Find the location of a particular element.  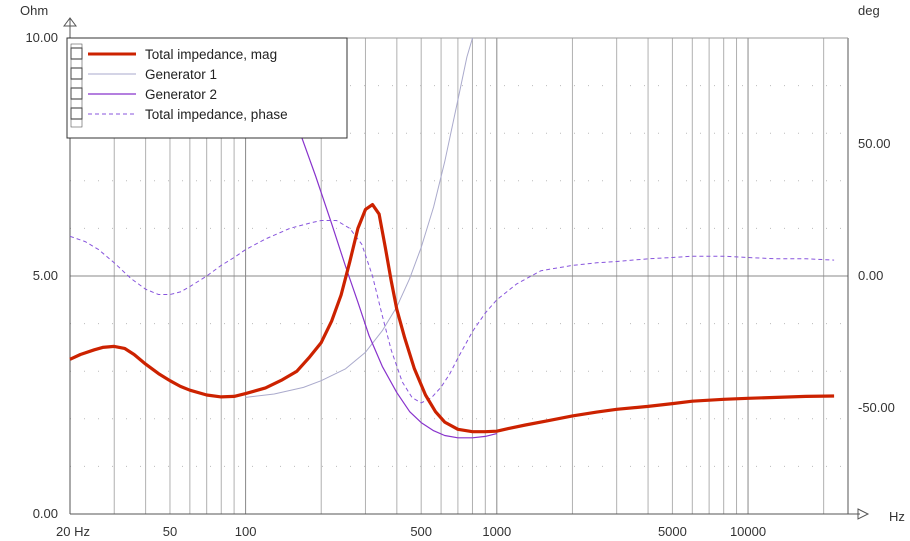

legend-label-0: Total impedance, mag is located at coordinates (211, 54).